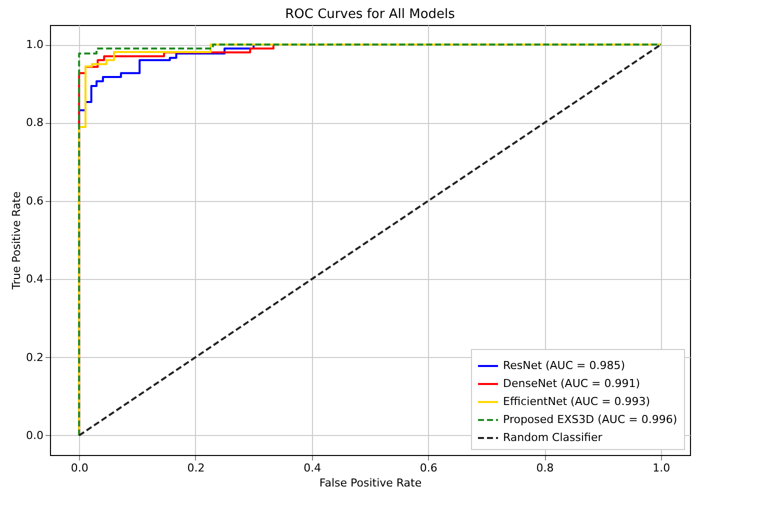  Describe the element at coordinates (313, 468) in the screenshot. I see `x-tick-label: 0.4` at that location.